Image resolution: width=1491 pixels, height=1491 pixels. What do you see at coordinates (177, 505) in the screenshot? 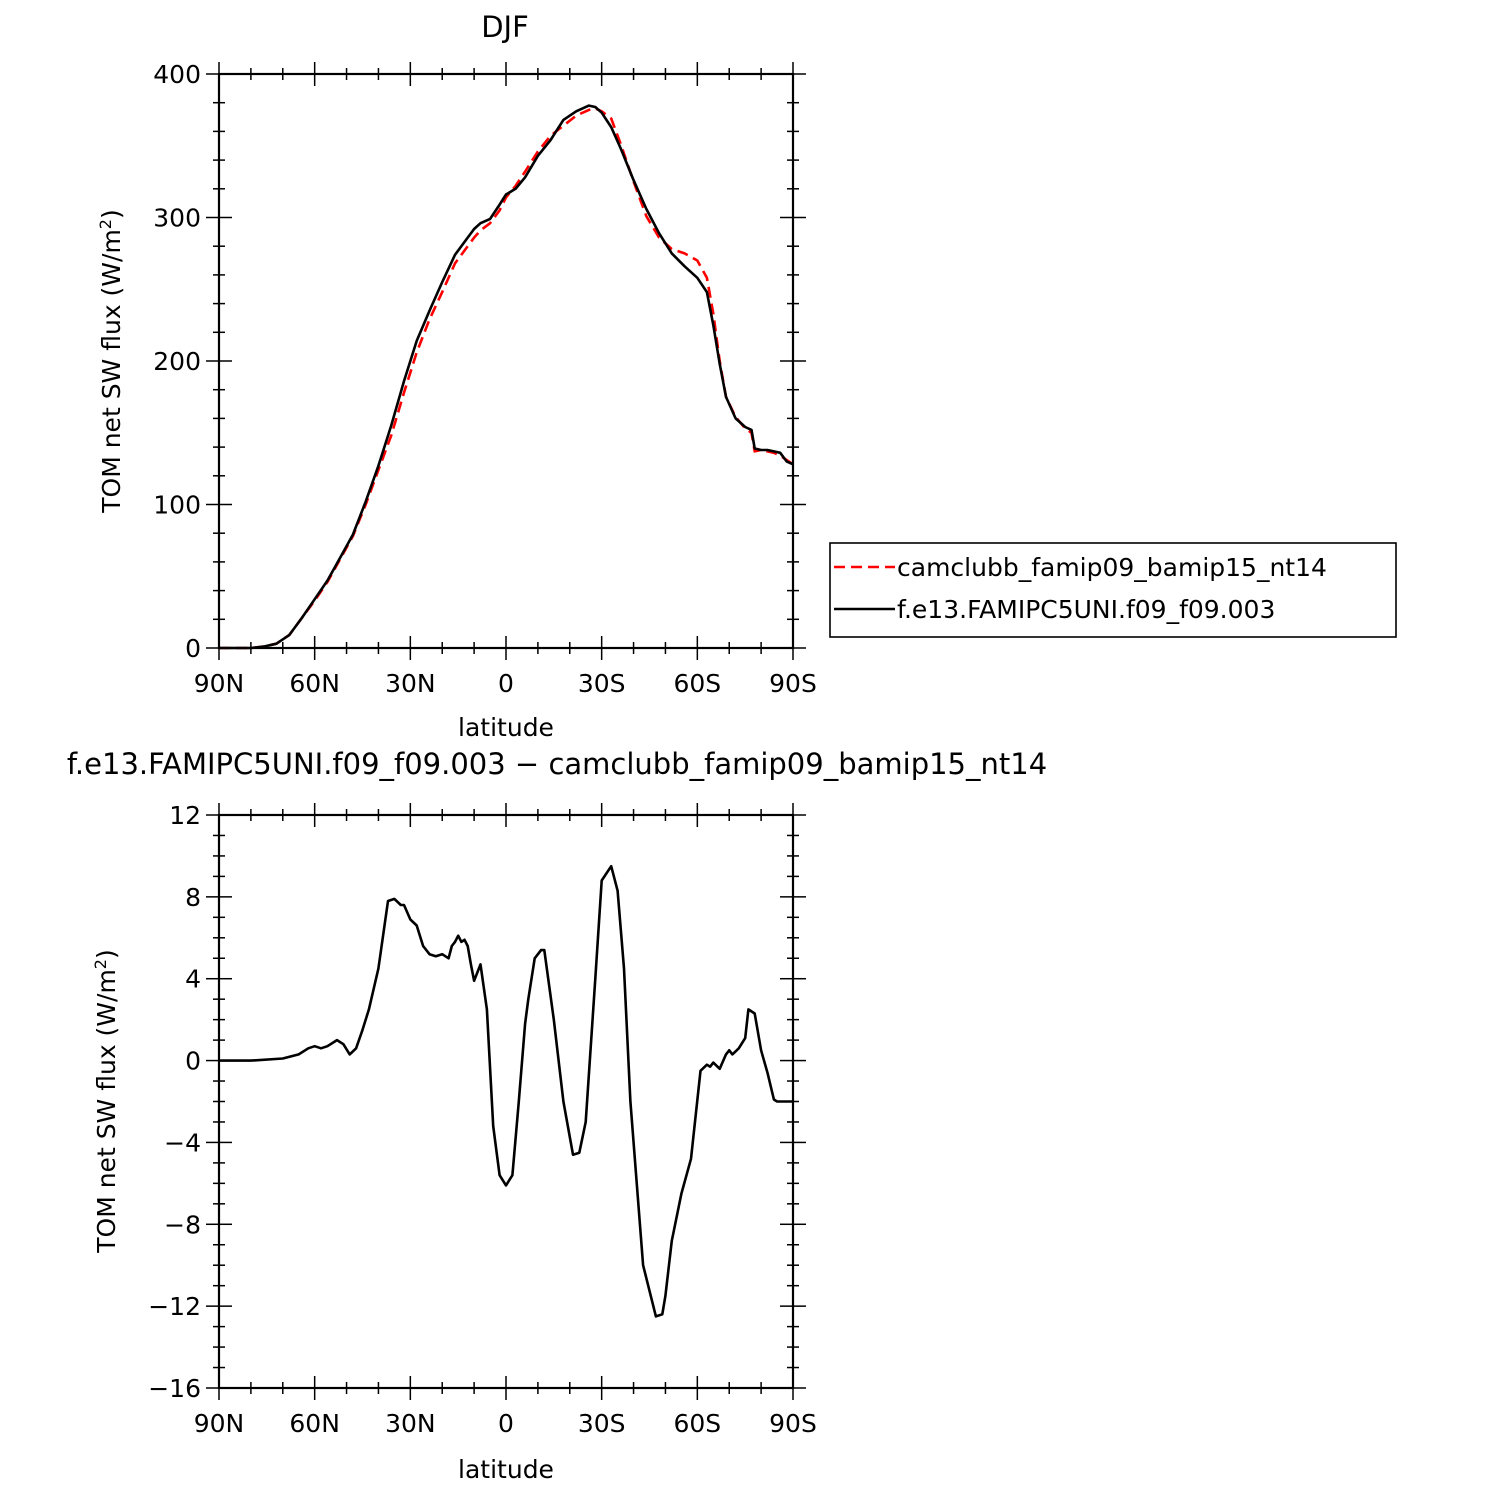
I see `top-y-tick-label: 100` at bounding box center [177, 505].